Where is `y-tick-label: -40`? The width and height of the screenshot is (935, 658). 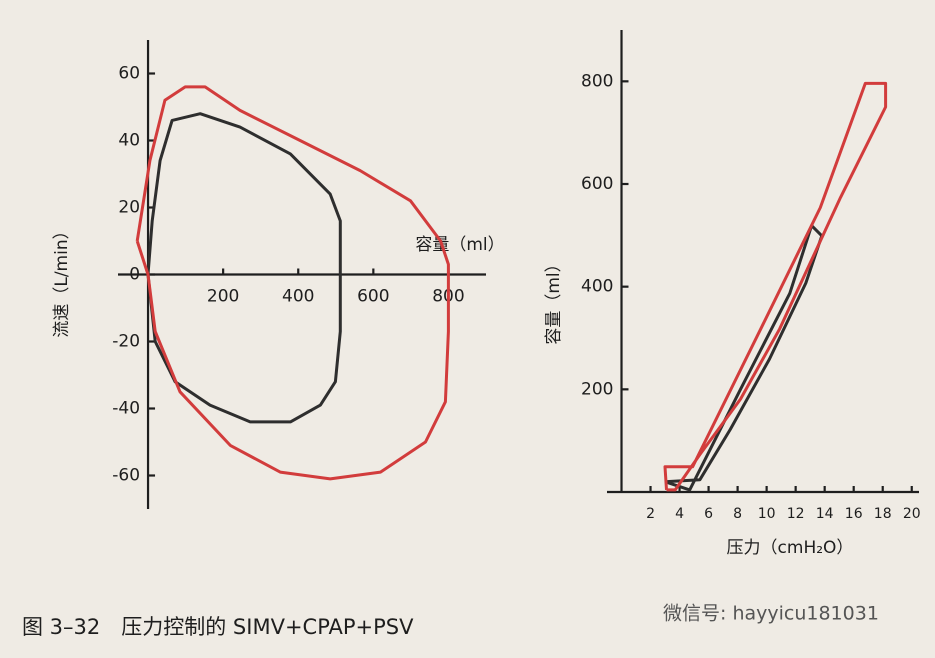 y-tick-label: -40 is located at coordinates (126, 409).